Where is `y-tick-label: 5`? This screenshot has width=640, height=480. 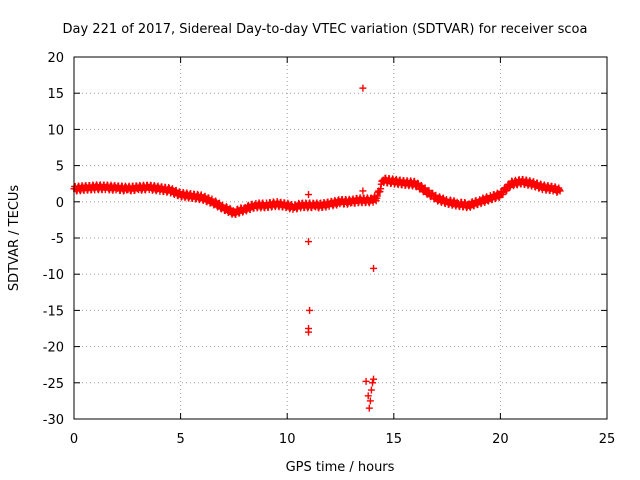
y-tick-label: 5 is located at coordinates (60, 167).